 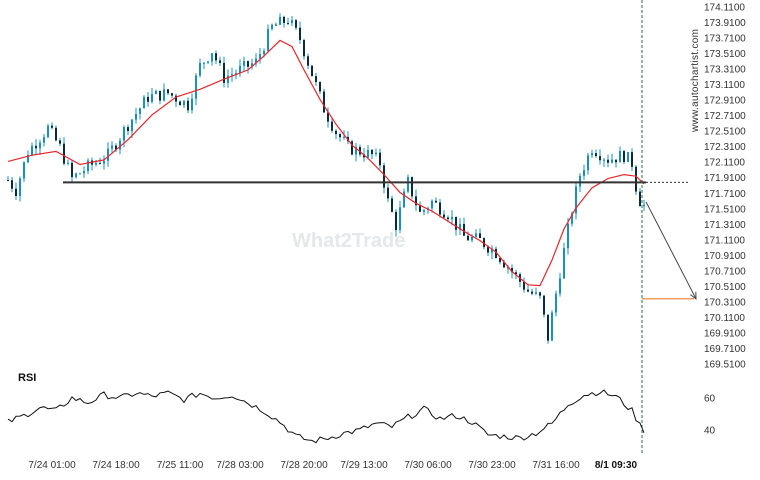 I want to click on rsi-tick-label: 40, so click(x=710, y=431).